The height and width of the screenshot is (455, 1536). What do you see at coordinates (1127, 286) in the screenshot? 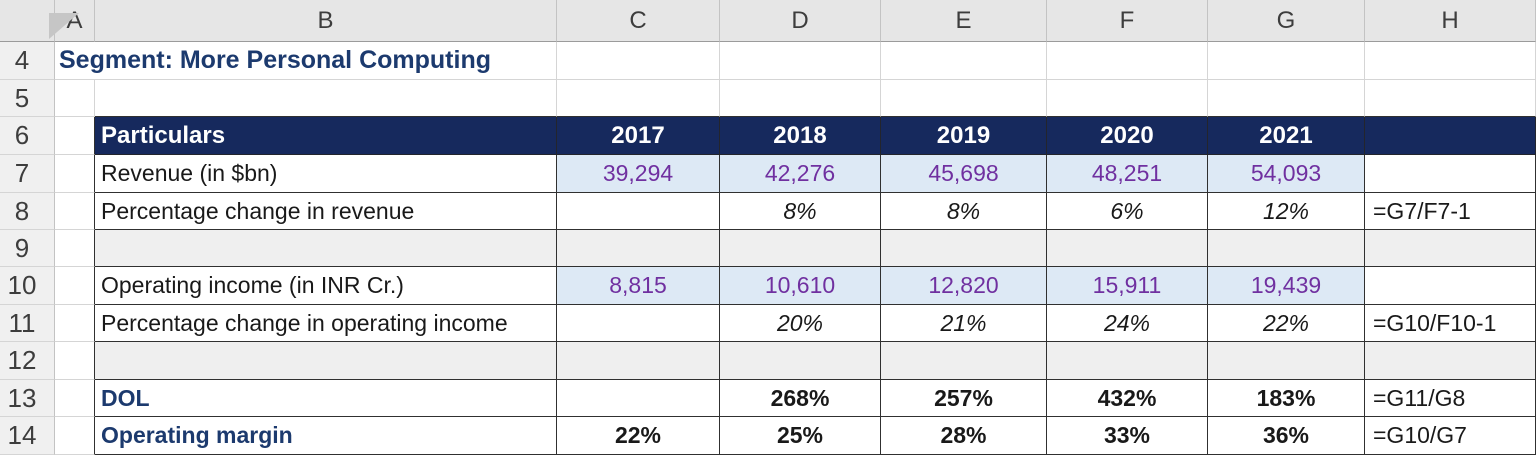
I see `cell-F10-op-income-2020: 15,911` at bounding box center [1127, 286].